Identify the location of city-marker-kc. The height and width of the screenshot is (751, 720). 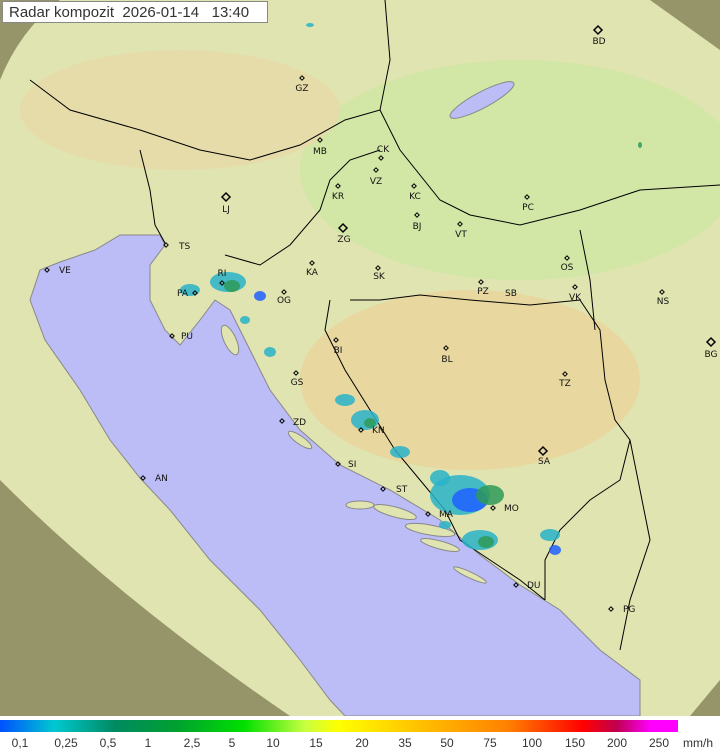
(414, 186).